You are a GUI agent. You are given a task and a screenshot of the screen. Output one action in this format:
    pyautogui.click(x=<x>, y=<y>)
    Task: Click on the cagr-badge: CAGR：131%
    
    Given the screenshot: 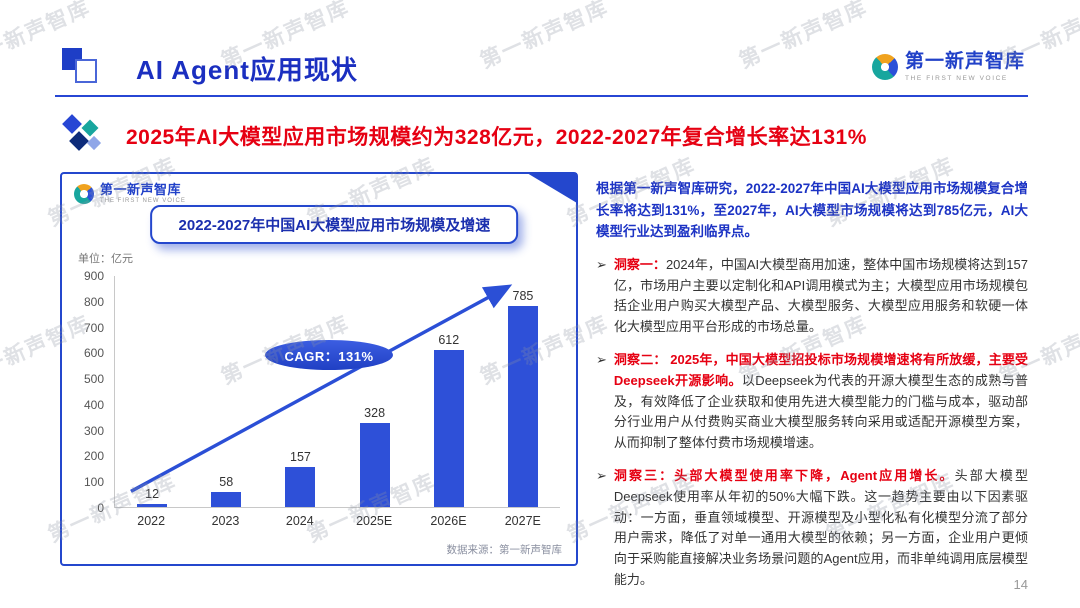 What is the action you would take?
    pyautogui.click(x=329, y=355)
    